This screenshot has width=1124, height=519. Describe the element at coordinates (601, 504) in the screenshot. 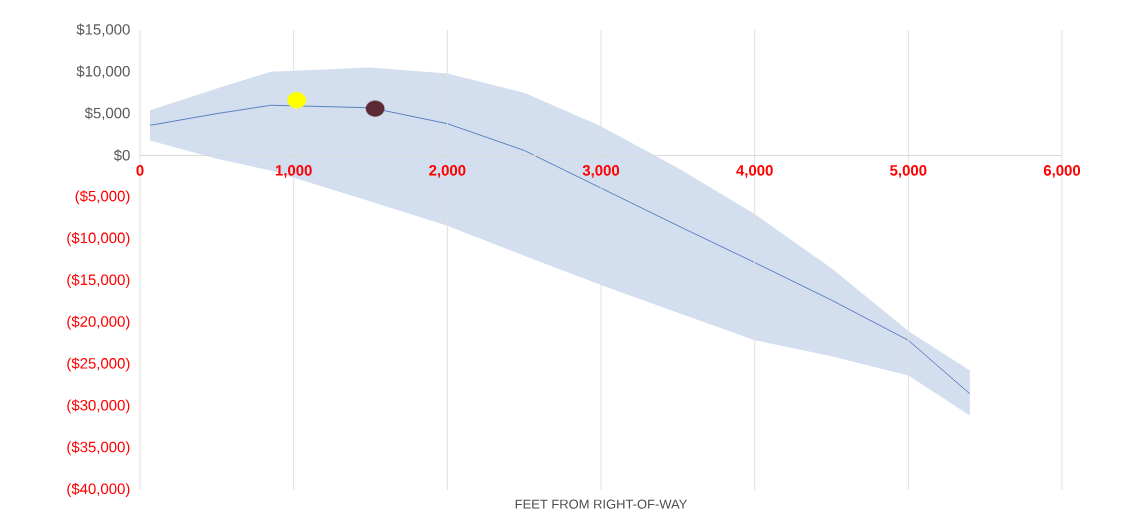

I see `x-axis-title: FEET FROM RIGHT-OF-WAY` at that location.